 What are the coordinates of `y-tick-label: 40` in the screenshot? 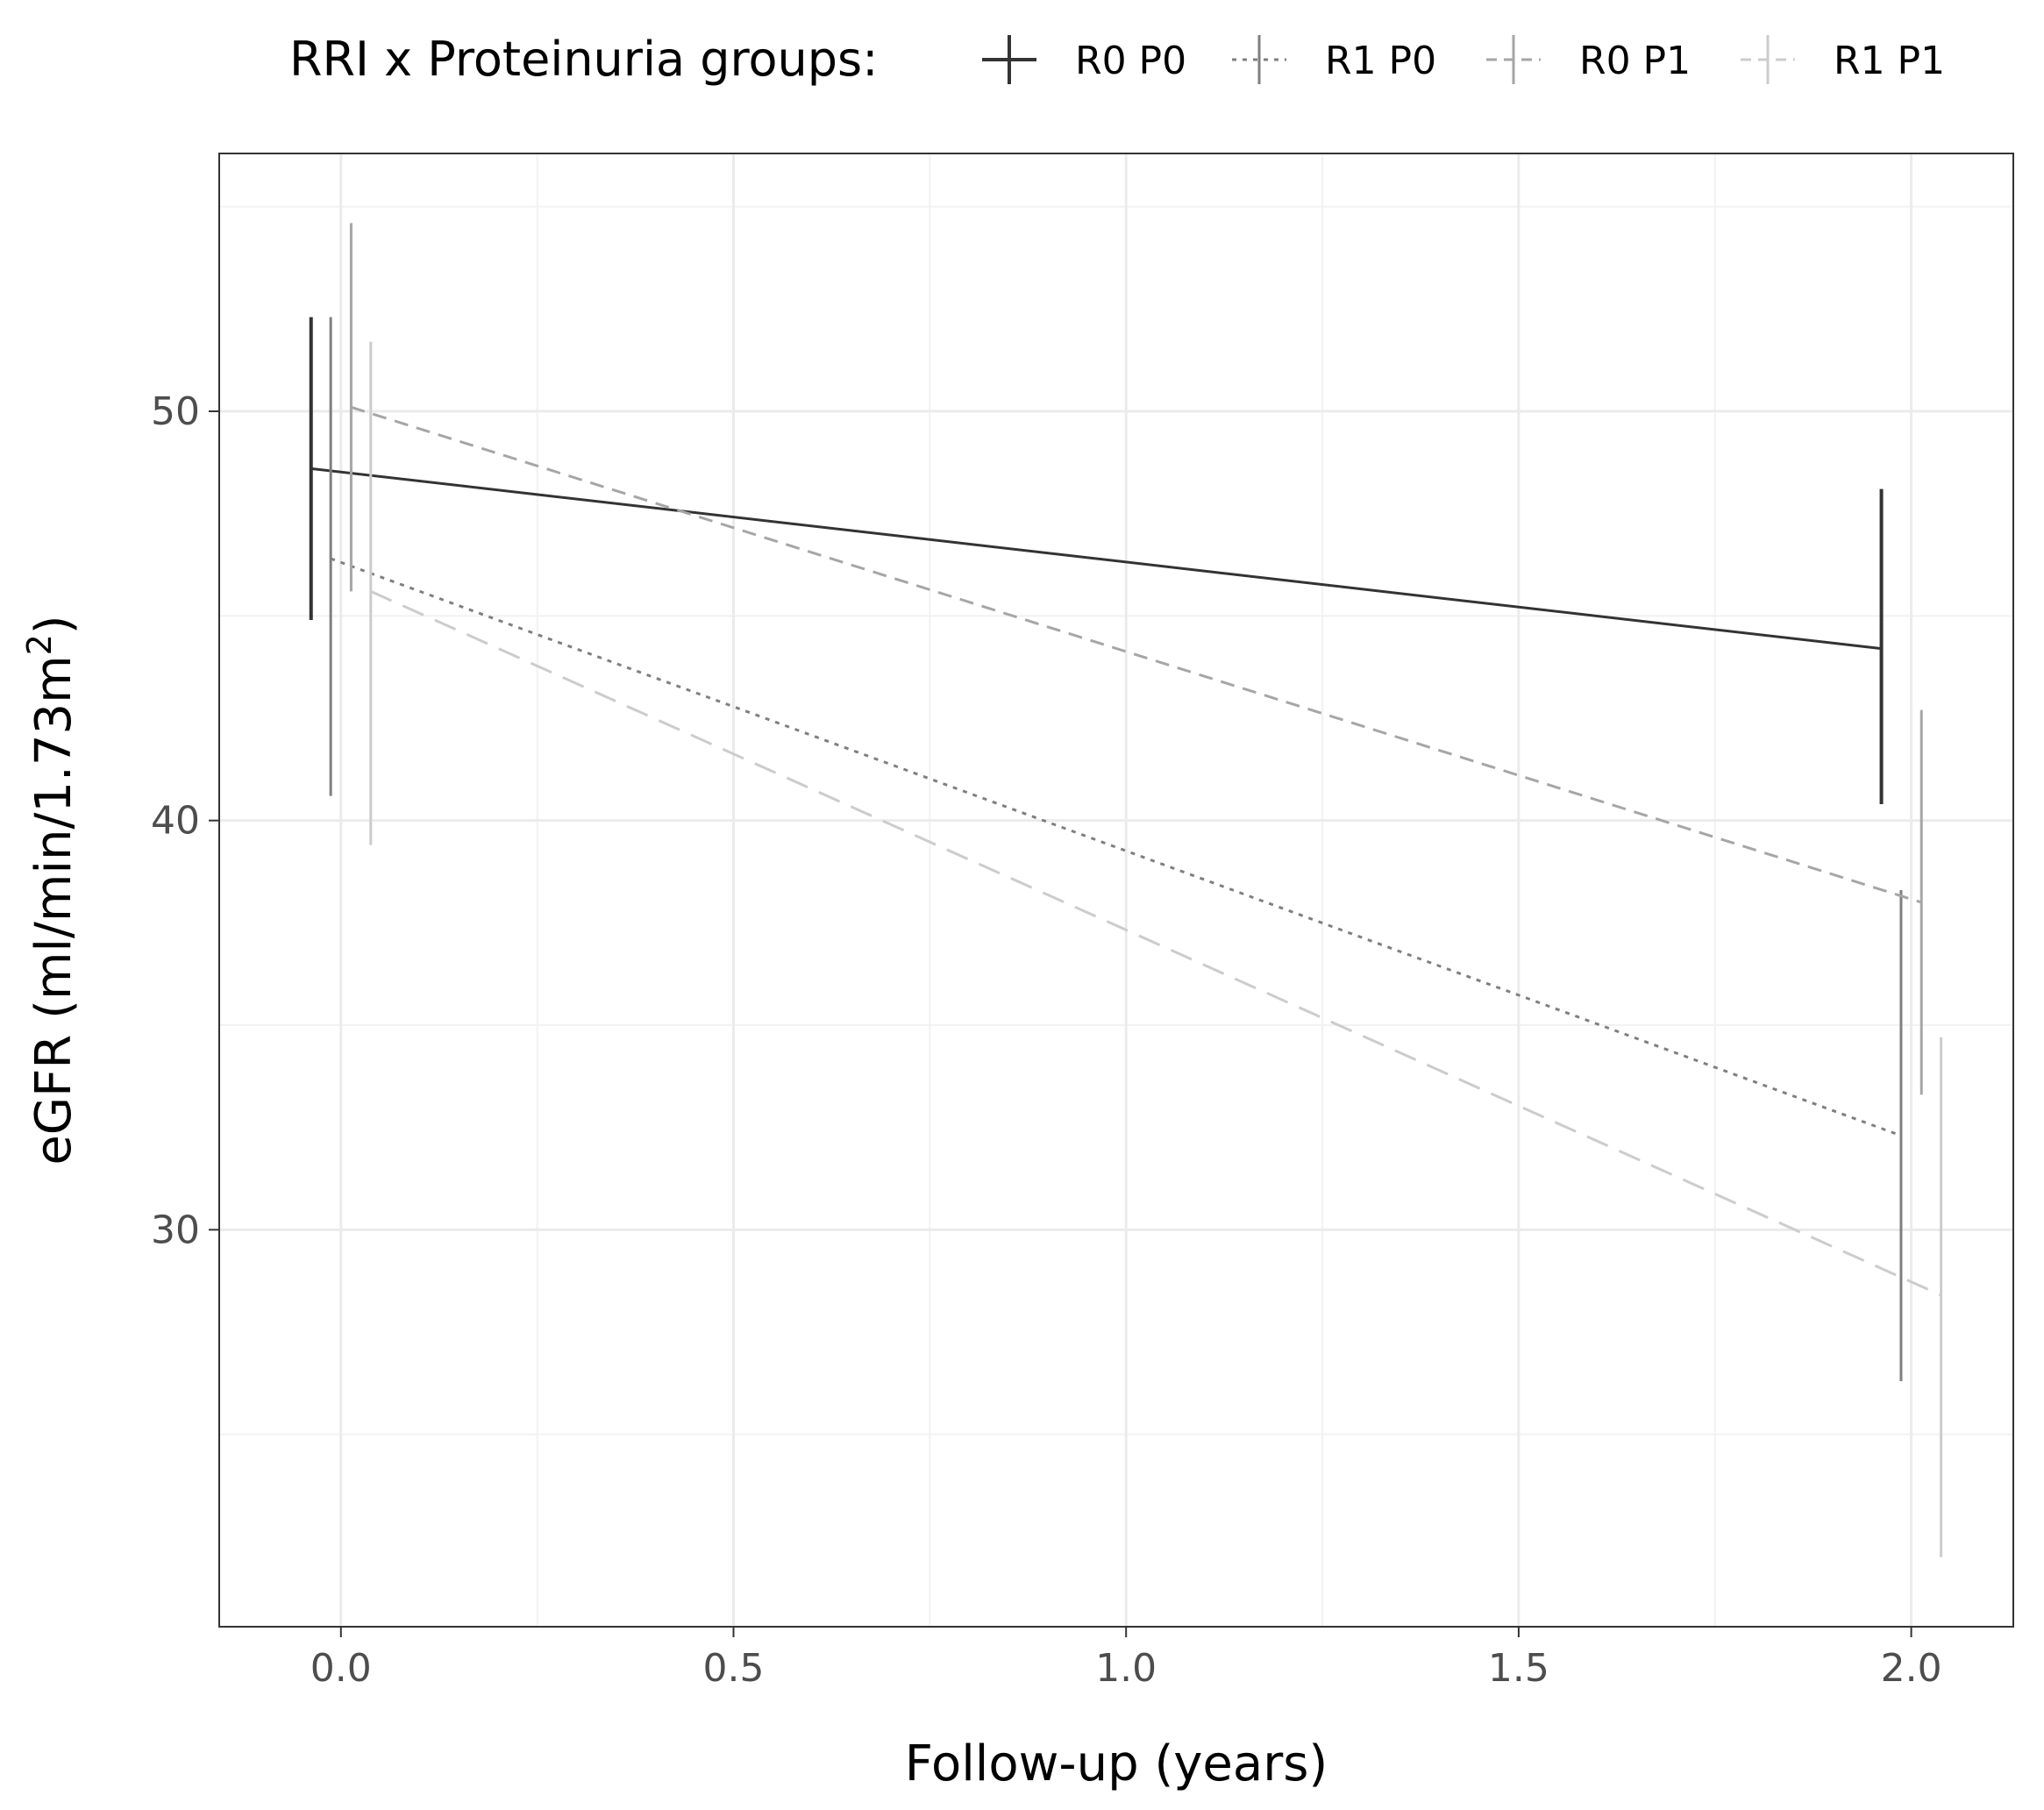 It's located at (175, 821).